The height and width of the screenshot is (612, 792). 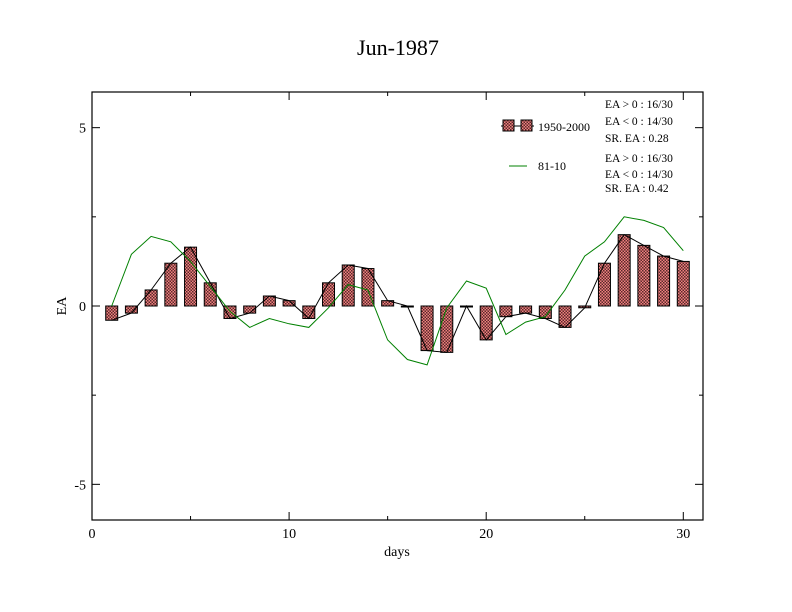 I want to click on legend-label-81-10: 81-10, so click(x=552, y=166).